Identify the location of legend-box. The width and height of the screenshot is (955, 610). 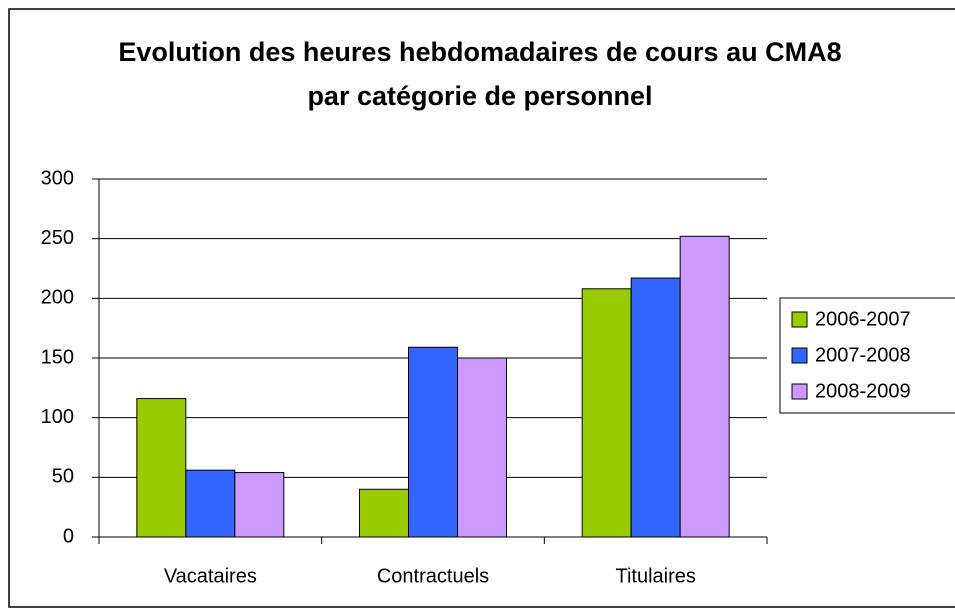
(867, 355).